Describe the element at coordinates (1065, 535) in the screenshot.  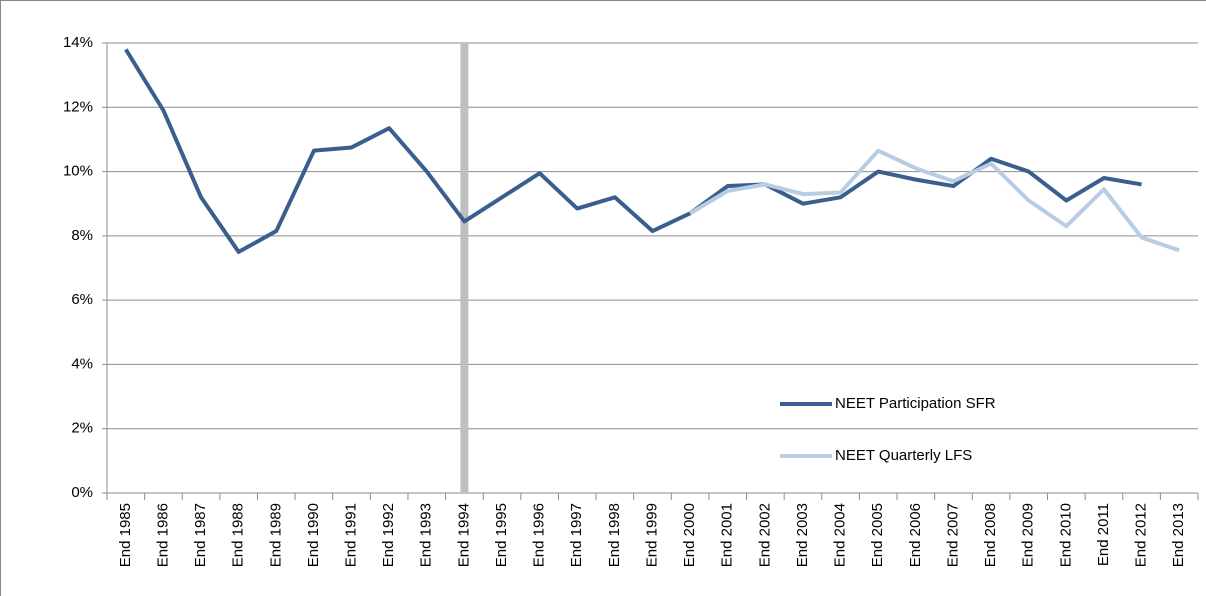
I see `x-tick-label: End 2010` at that location.